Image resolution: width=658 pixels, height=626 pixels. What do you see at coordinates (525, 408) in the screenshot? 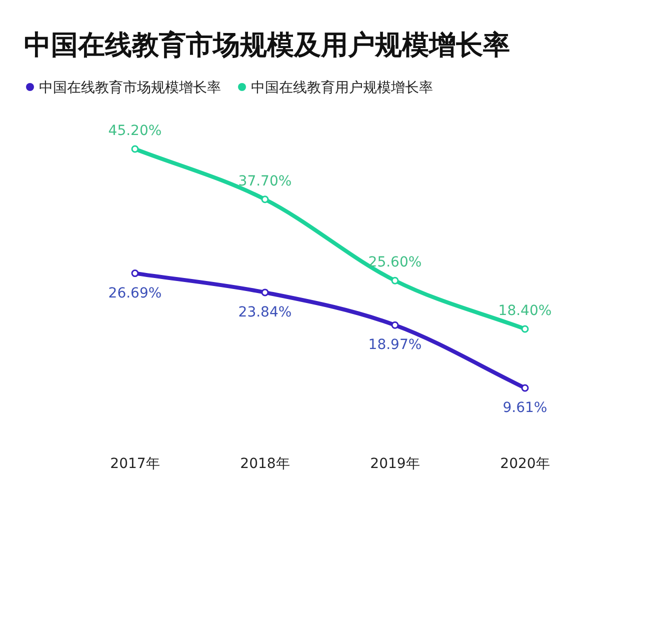
I see `data-label: 9.61%` at bounding box center [525, 408].